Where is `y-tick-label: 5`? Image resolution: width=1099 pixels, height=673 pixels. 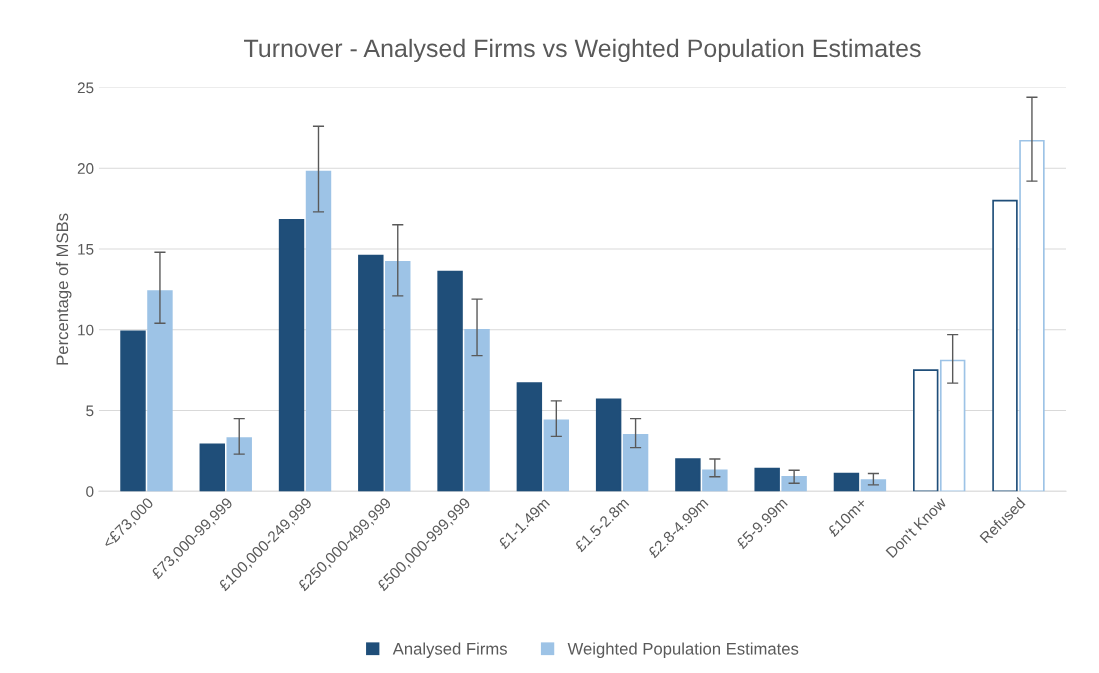
y-tick-label: 5 is located at coordinates (90, 411).